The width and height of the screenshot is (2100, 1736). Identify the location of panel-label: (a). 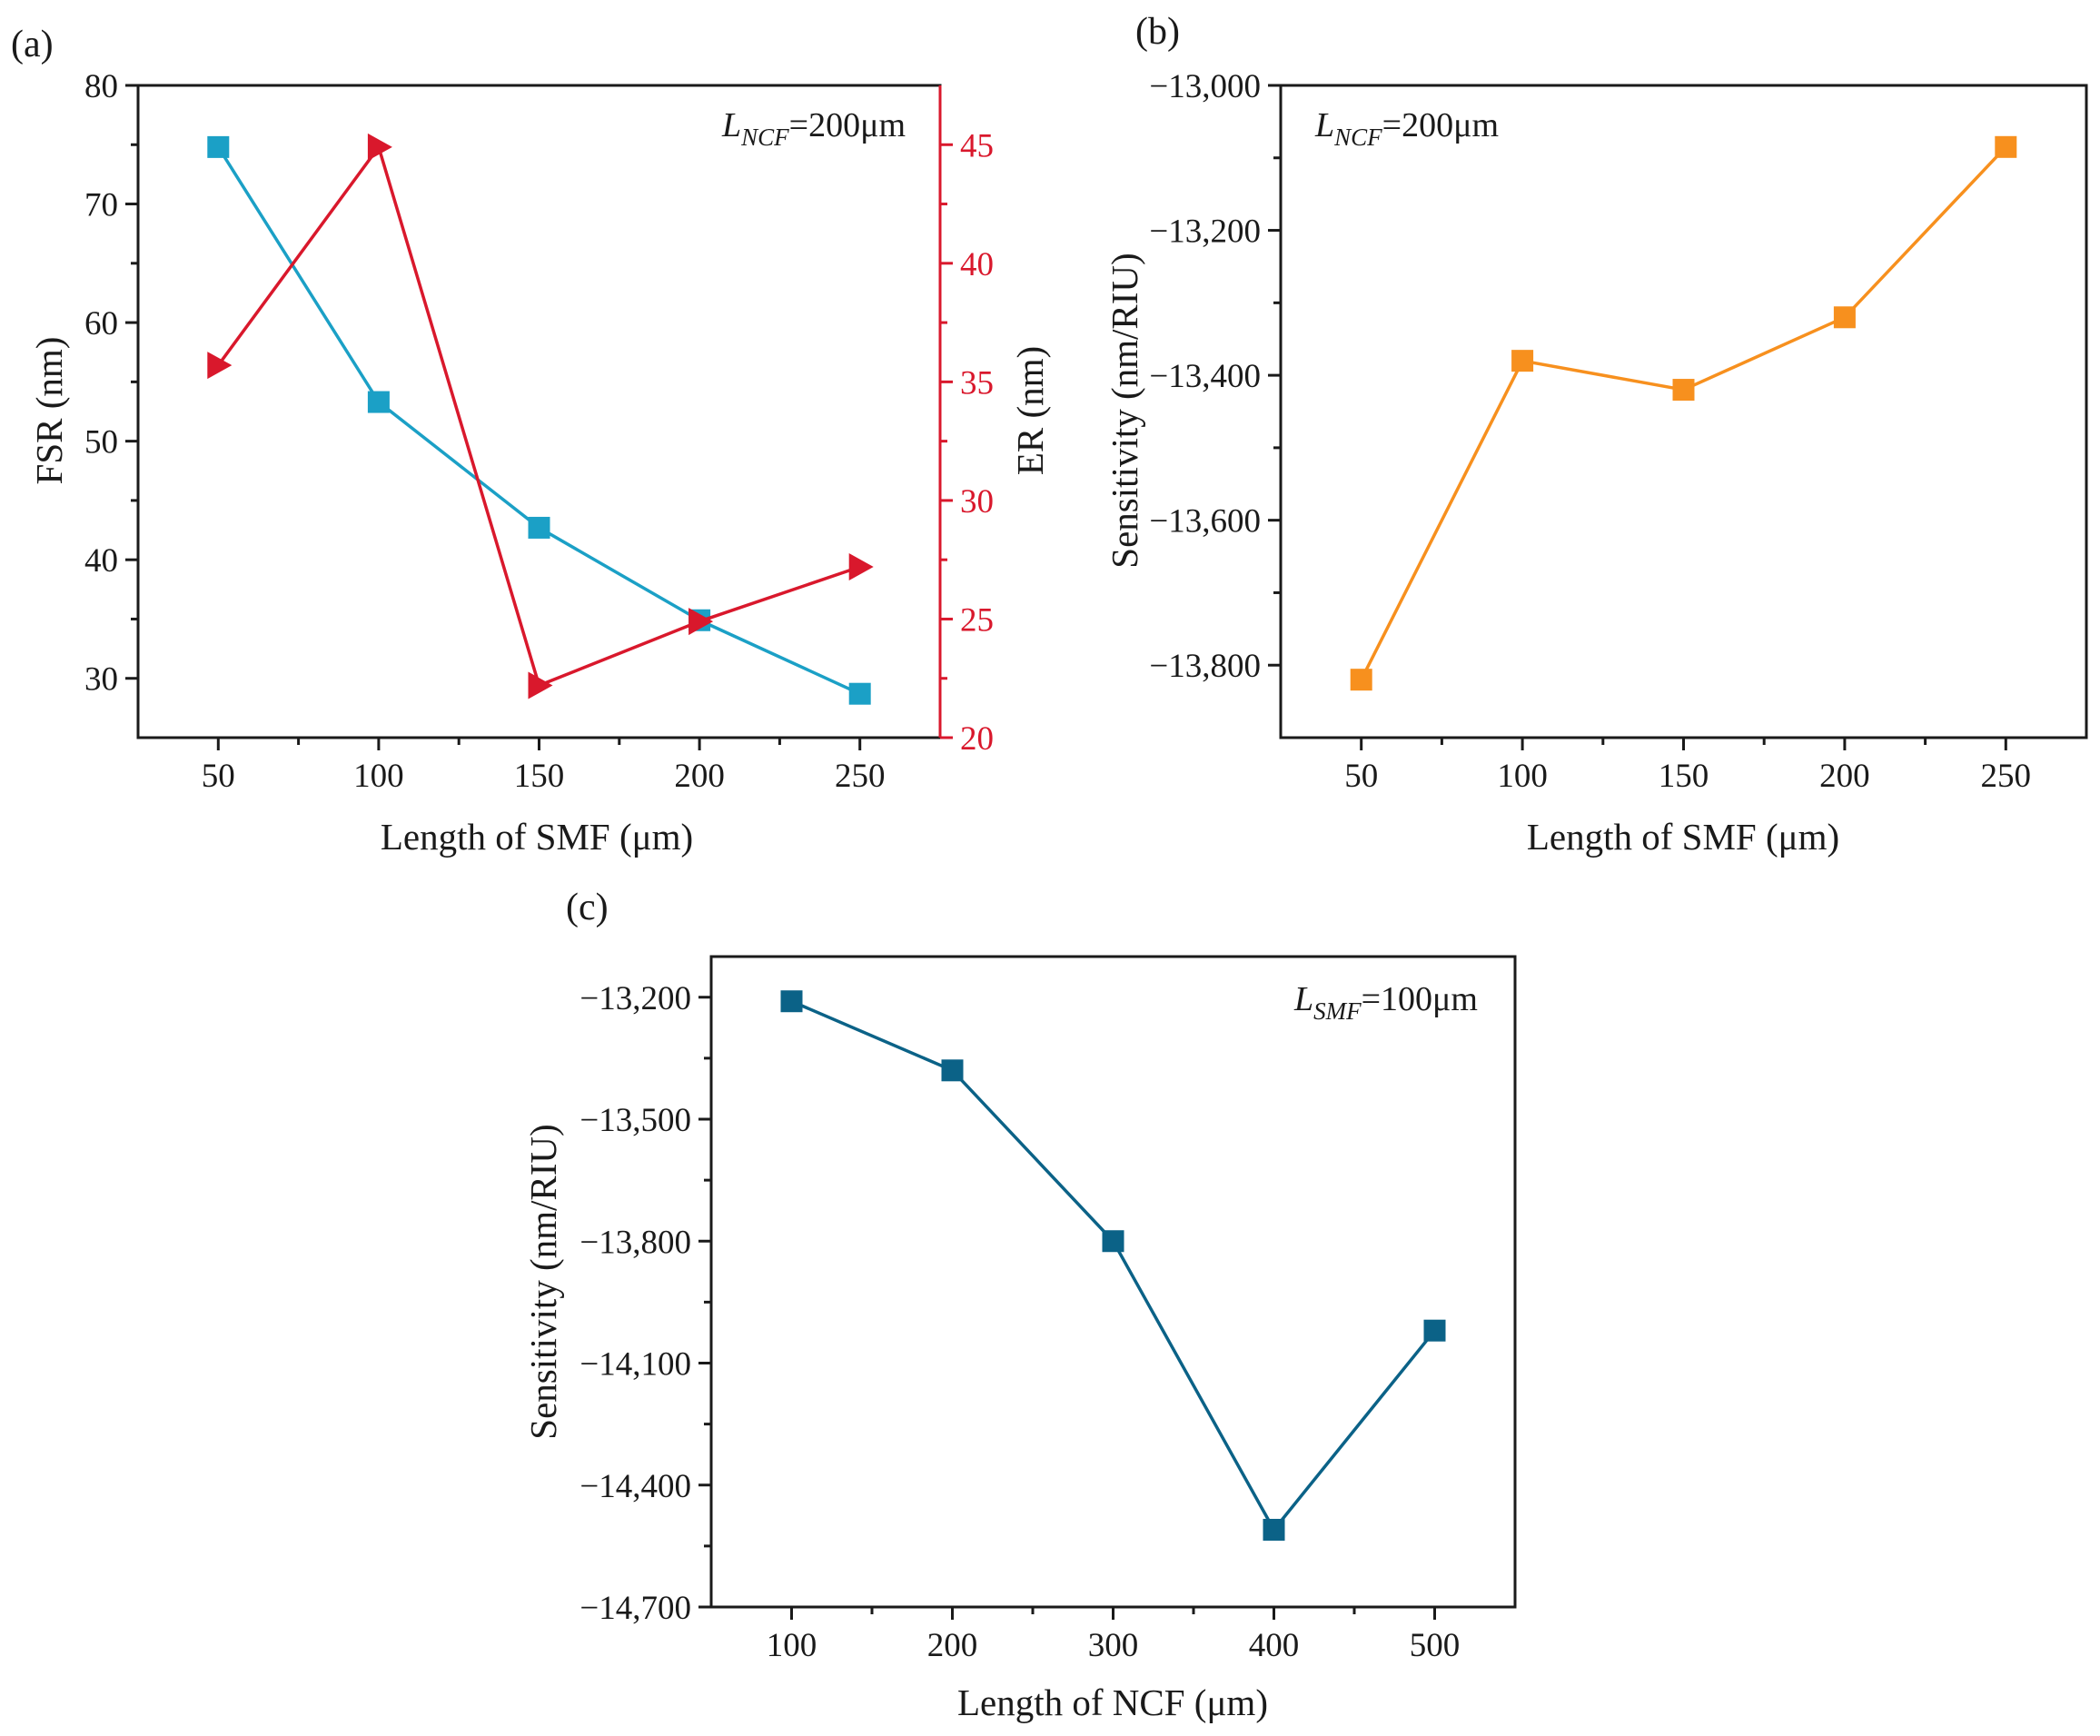
(32, 44).